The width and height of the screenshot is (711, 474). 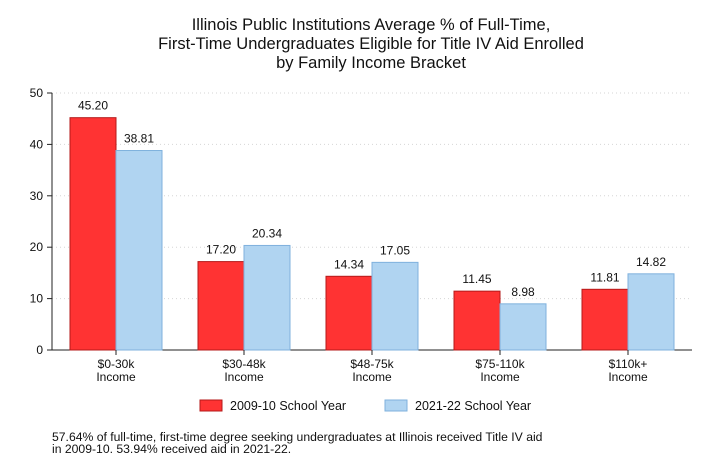 I want to click on data-label: 17.20, so click(x=221, y=250).